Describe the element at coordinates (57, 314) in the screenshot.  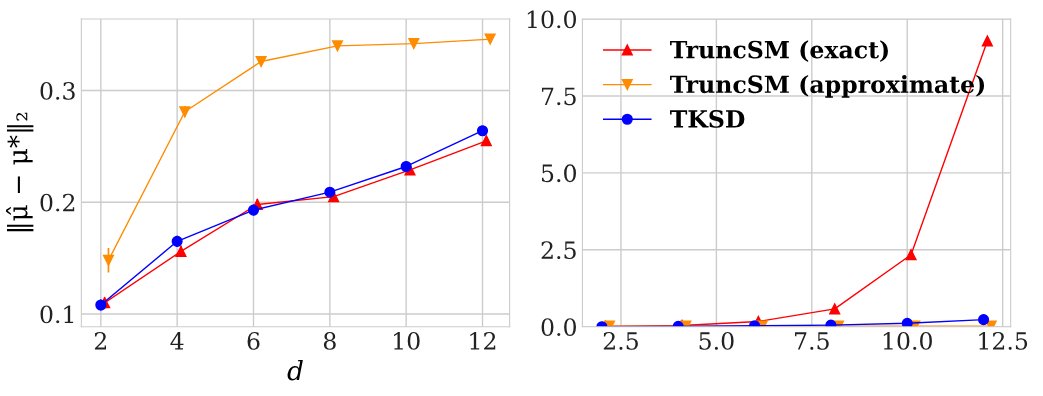
I see `y-tick-label: 0.1` at that location.